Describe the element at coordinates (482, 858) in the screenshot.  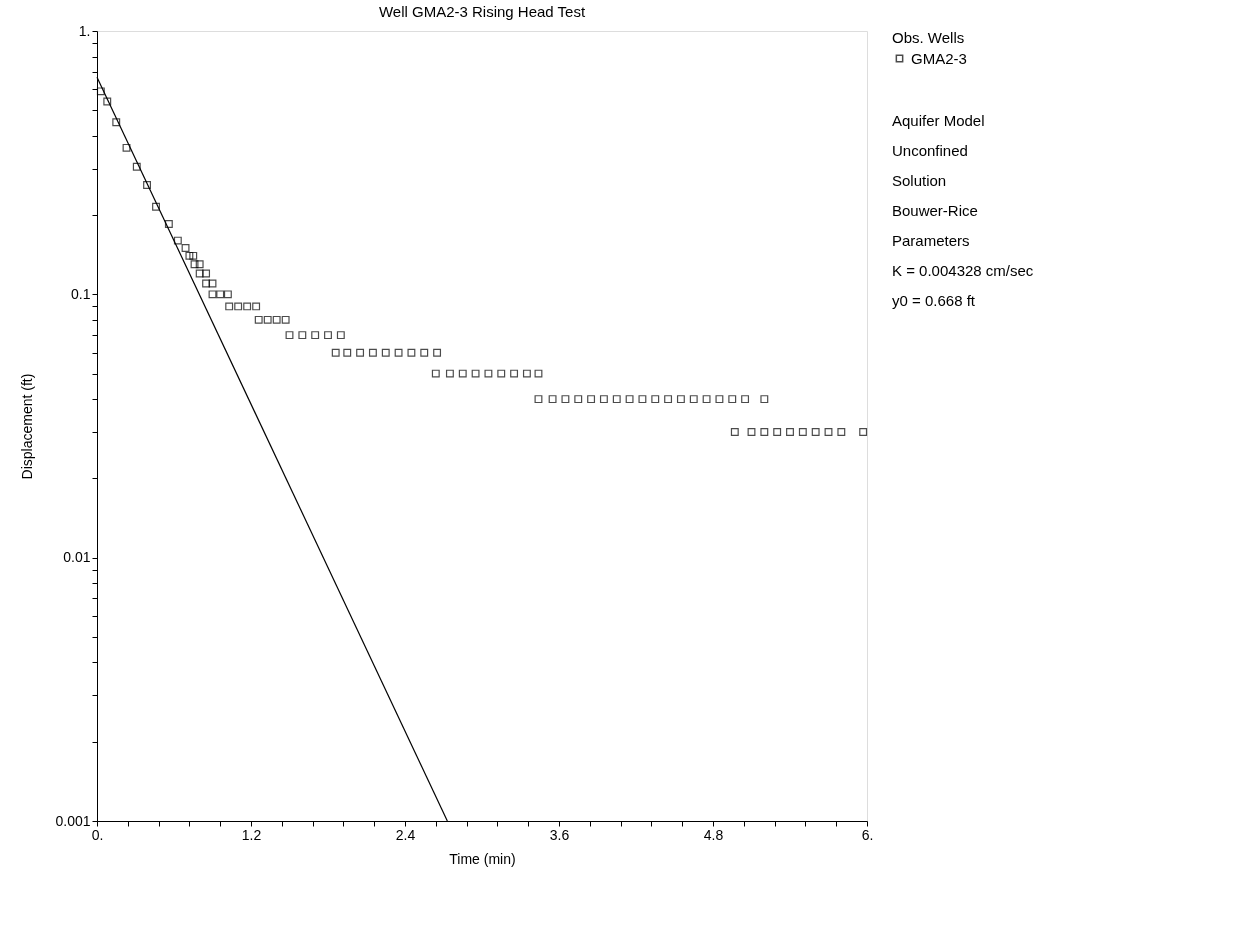
I see `x-axis-title: Time (min)` at that location.